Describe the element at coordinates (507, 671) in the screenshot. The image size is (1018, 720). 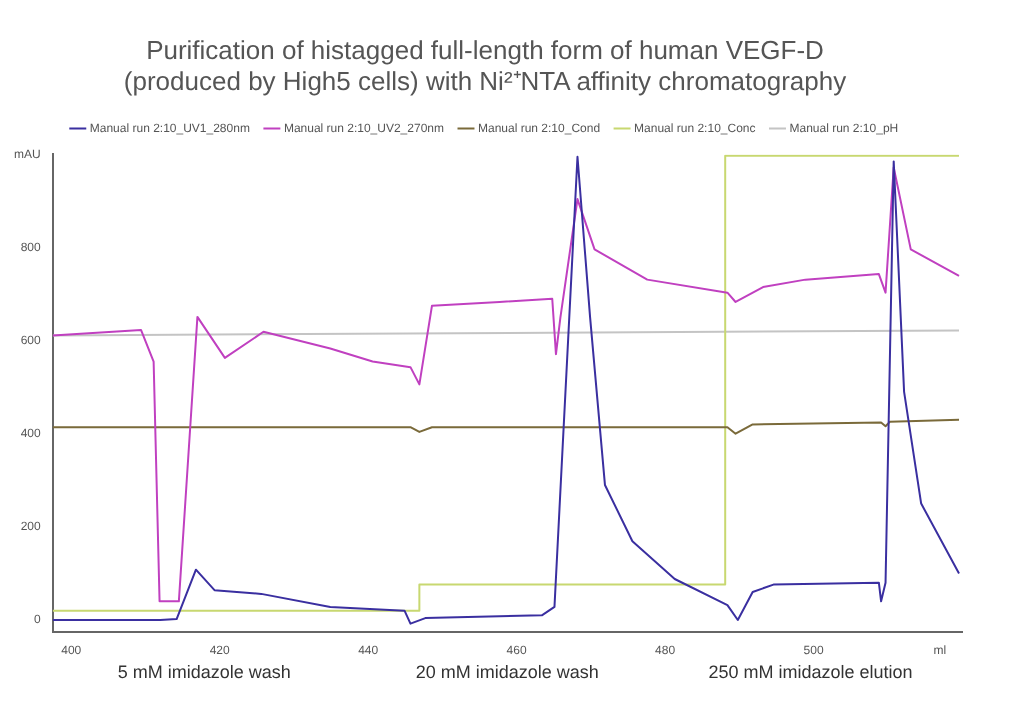
I see `text: 20 mM imidazole wash` at that location.